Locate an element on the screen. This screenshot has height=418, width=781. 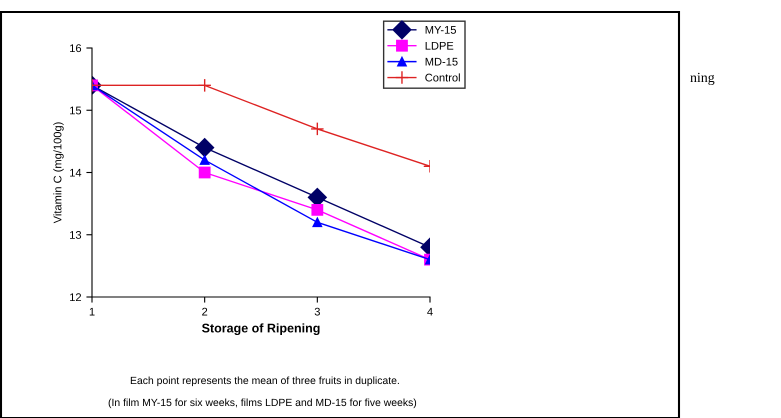
x-tick-label: 4 is located at coordinates (430, 312).